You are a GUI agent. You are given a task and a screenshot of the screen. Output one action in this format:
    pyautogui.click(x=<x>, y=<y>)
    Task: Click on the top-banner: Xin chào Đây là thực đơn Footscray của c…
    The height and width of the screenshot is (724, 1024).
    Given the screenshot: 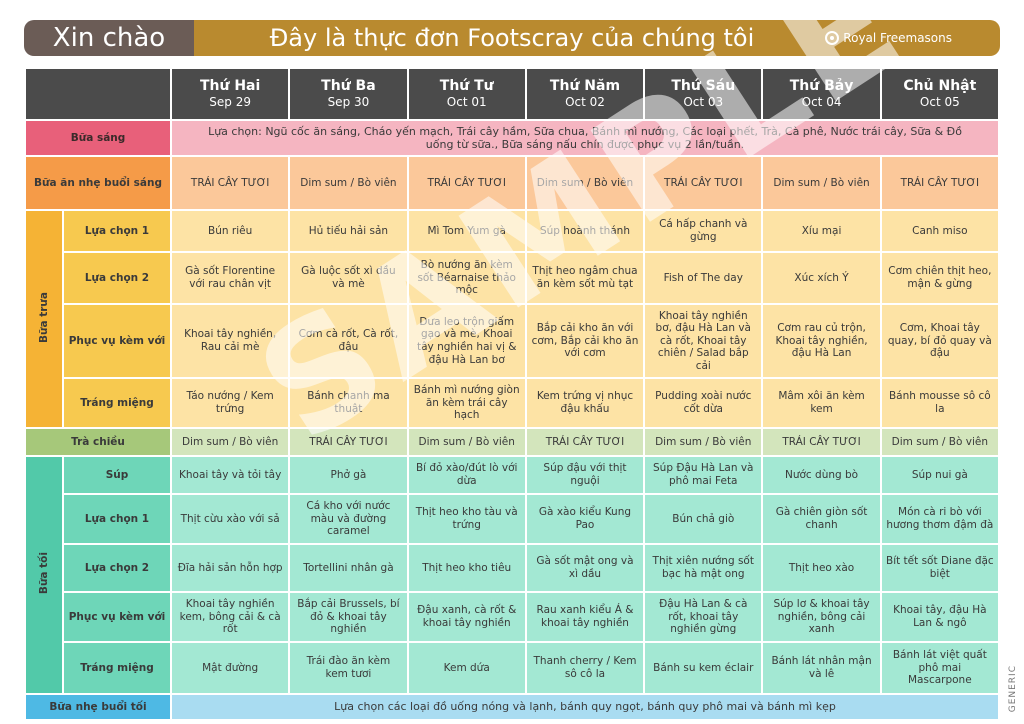 What is the action you would take?
    pyautogui.click(x=512, y=38)
    